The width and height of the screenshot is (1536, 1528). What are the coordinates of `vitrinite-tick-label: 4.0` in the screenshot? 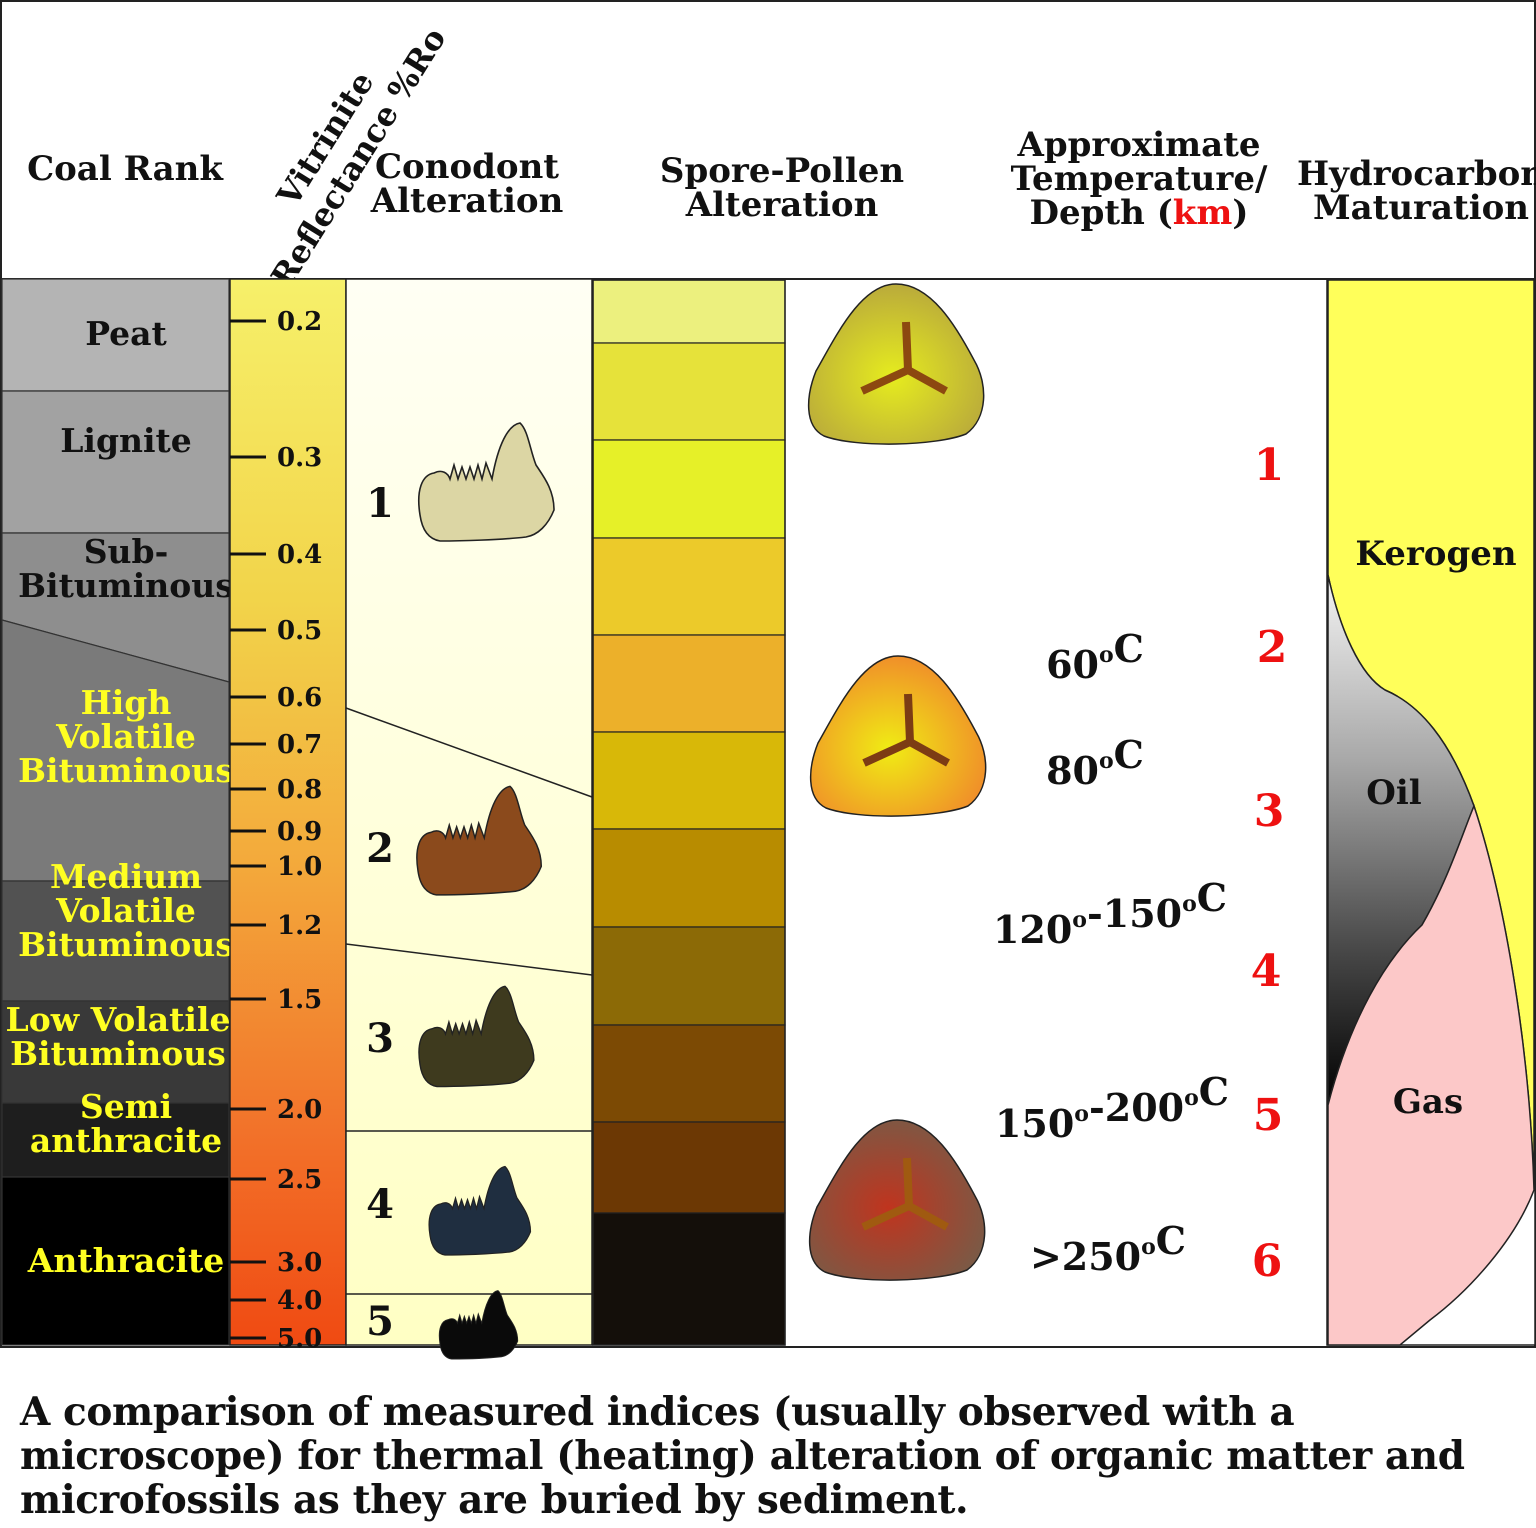 It's located at (299, 1301).